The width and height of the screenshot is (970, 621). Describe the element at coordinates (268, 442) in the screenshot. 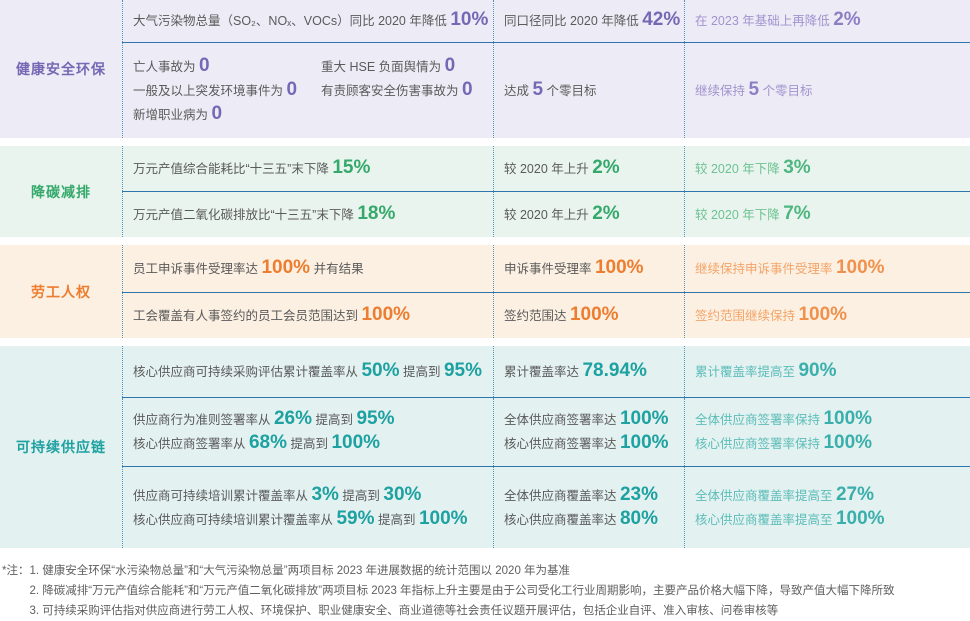

I see `metric-value: 68%` at that location.